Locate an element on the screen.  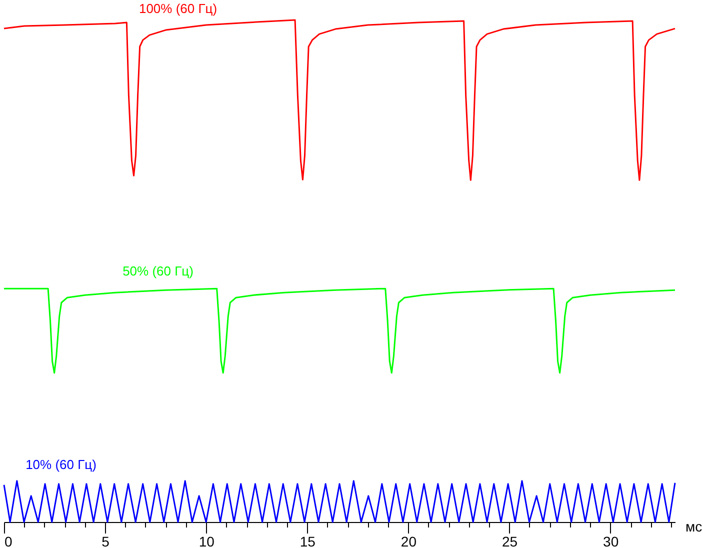
series-label: 10% (60 Гц) is located at coordinates (61, 464).